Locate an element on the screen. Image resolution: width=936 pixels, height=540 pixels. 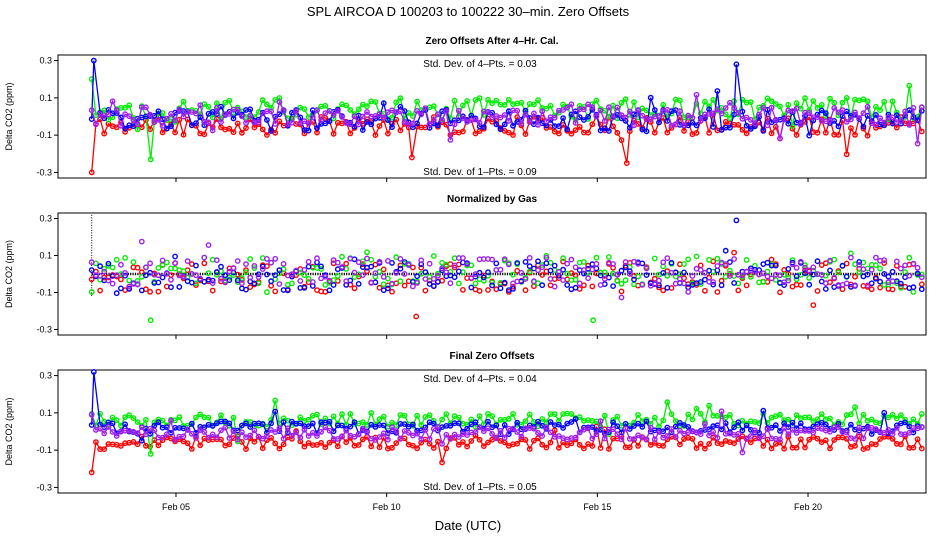
x-tick-label: Feb 15 is located at coordinates (597, 507).